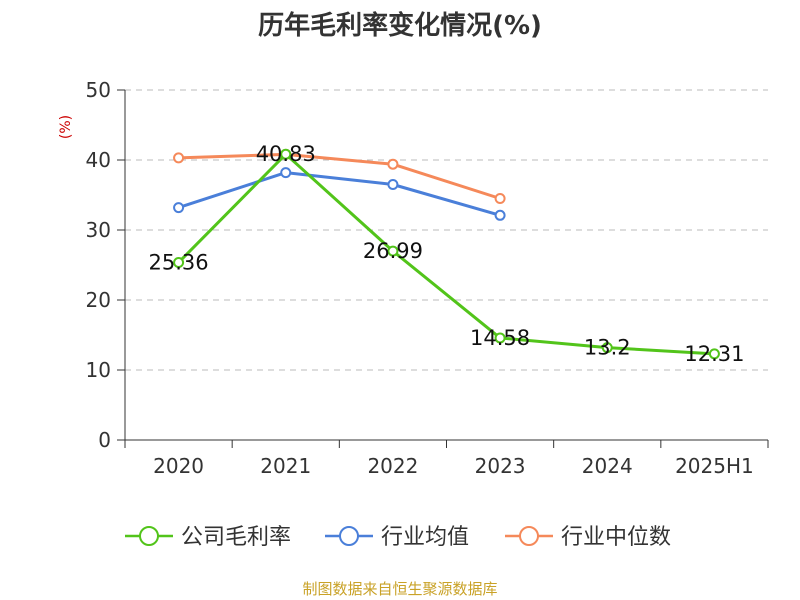 The image size is (800, 600). What do you see at coordinates (392, 466) in the screenshot?
I see `x-tick-label: 2022` at bounding box center [392, 466].